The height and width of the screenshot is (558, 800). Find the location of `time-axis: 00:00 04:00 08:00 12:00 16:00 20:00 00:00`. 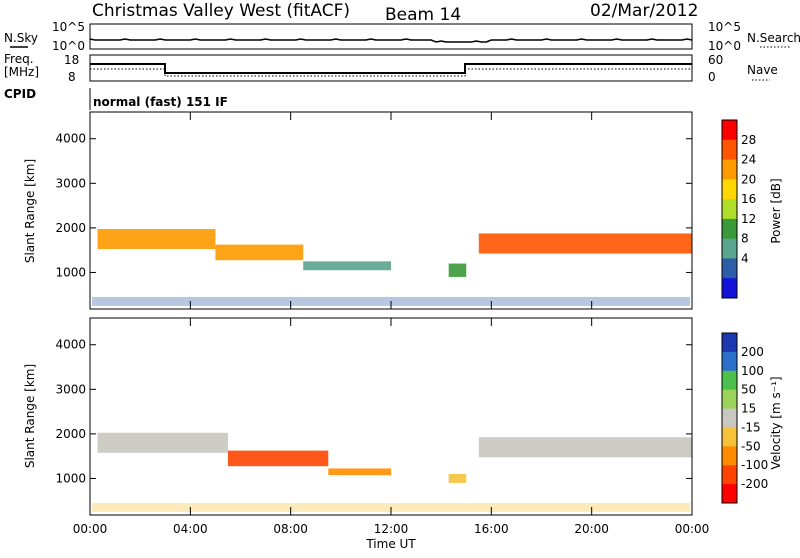

time-axis: 00:00 04:00 08:00 12:00 16:00 20:00 00:00 is located at coordinates (391, 529).